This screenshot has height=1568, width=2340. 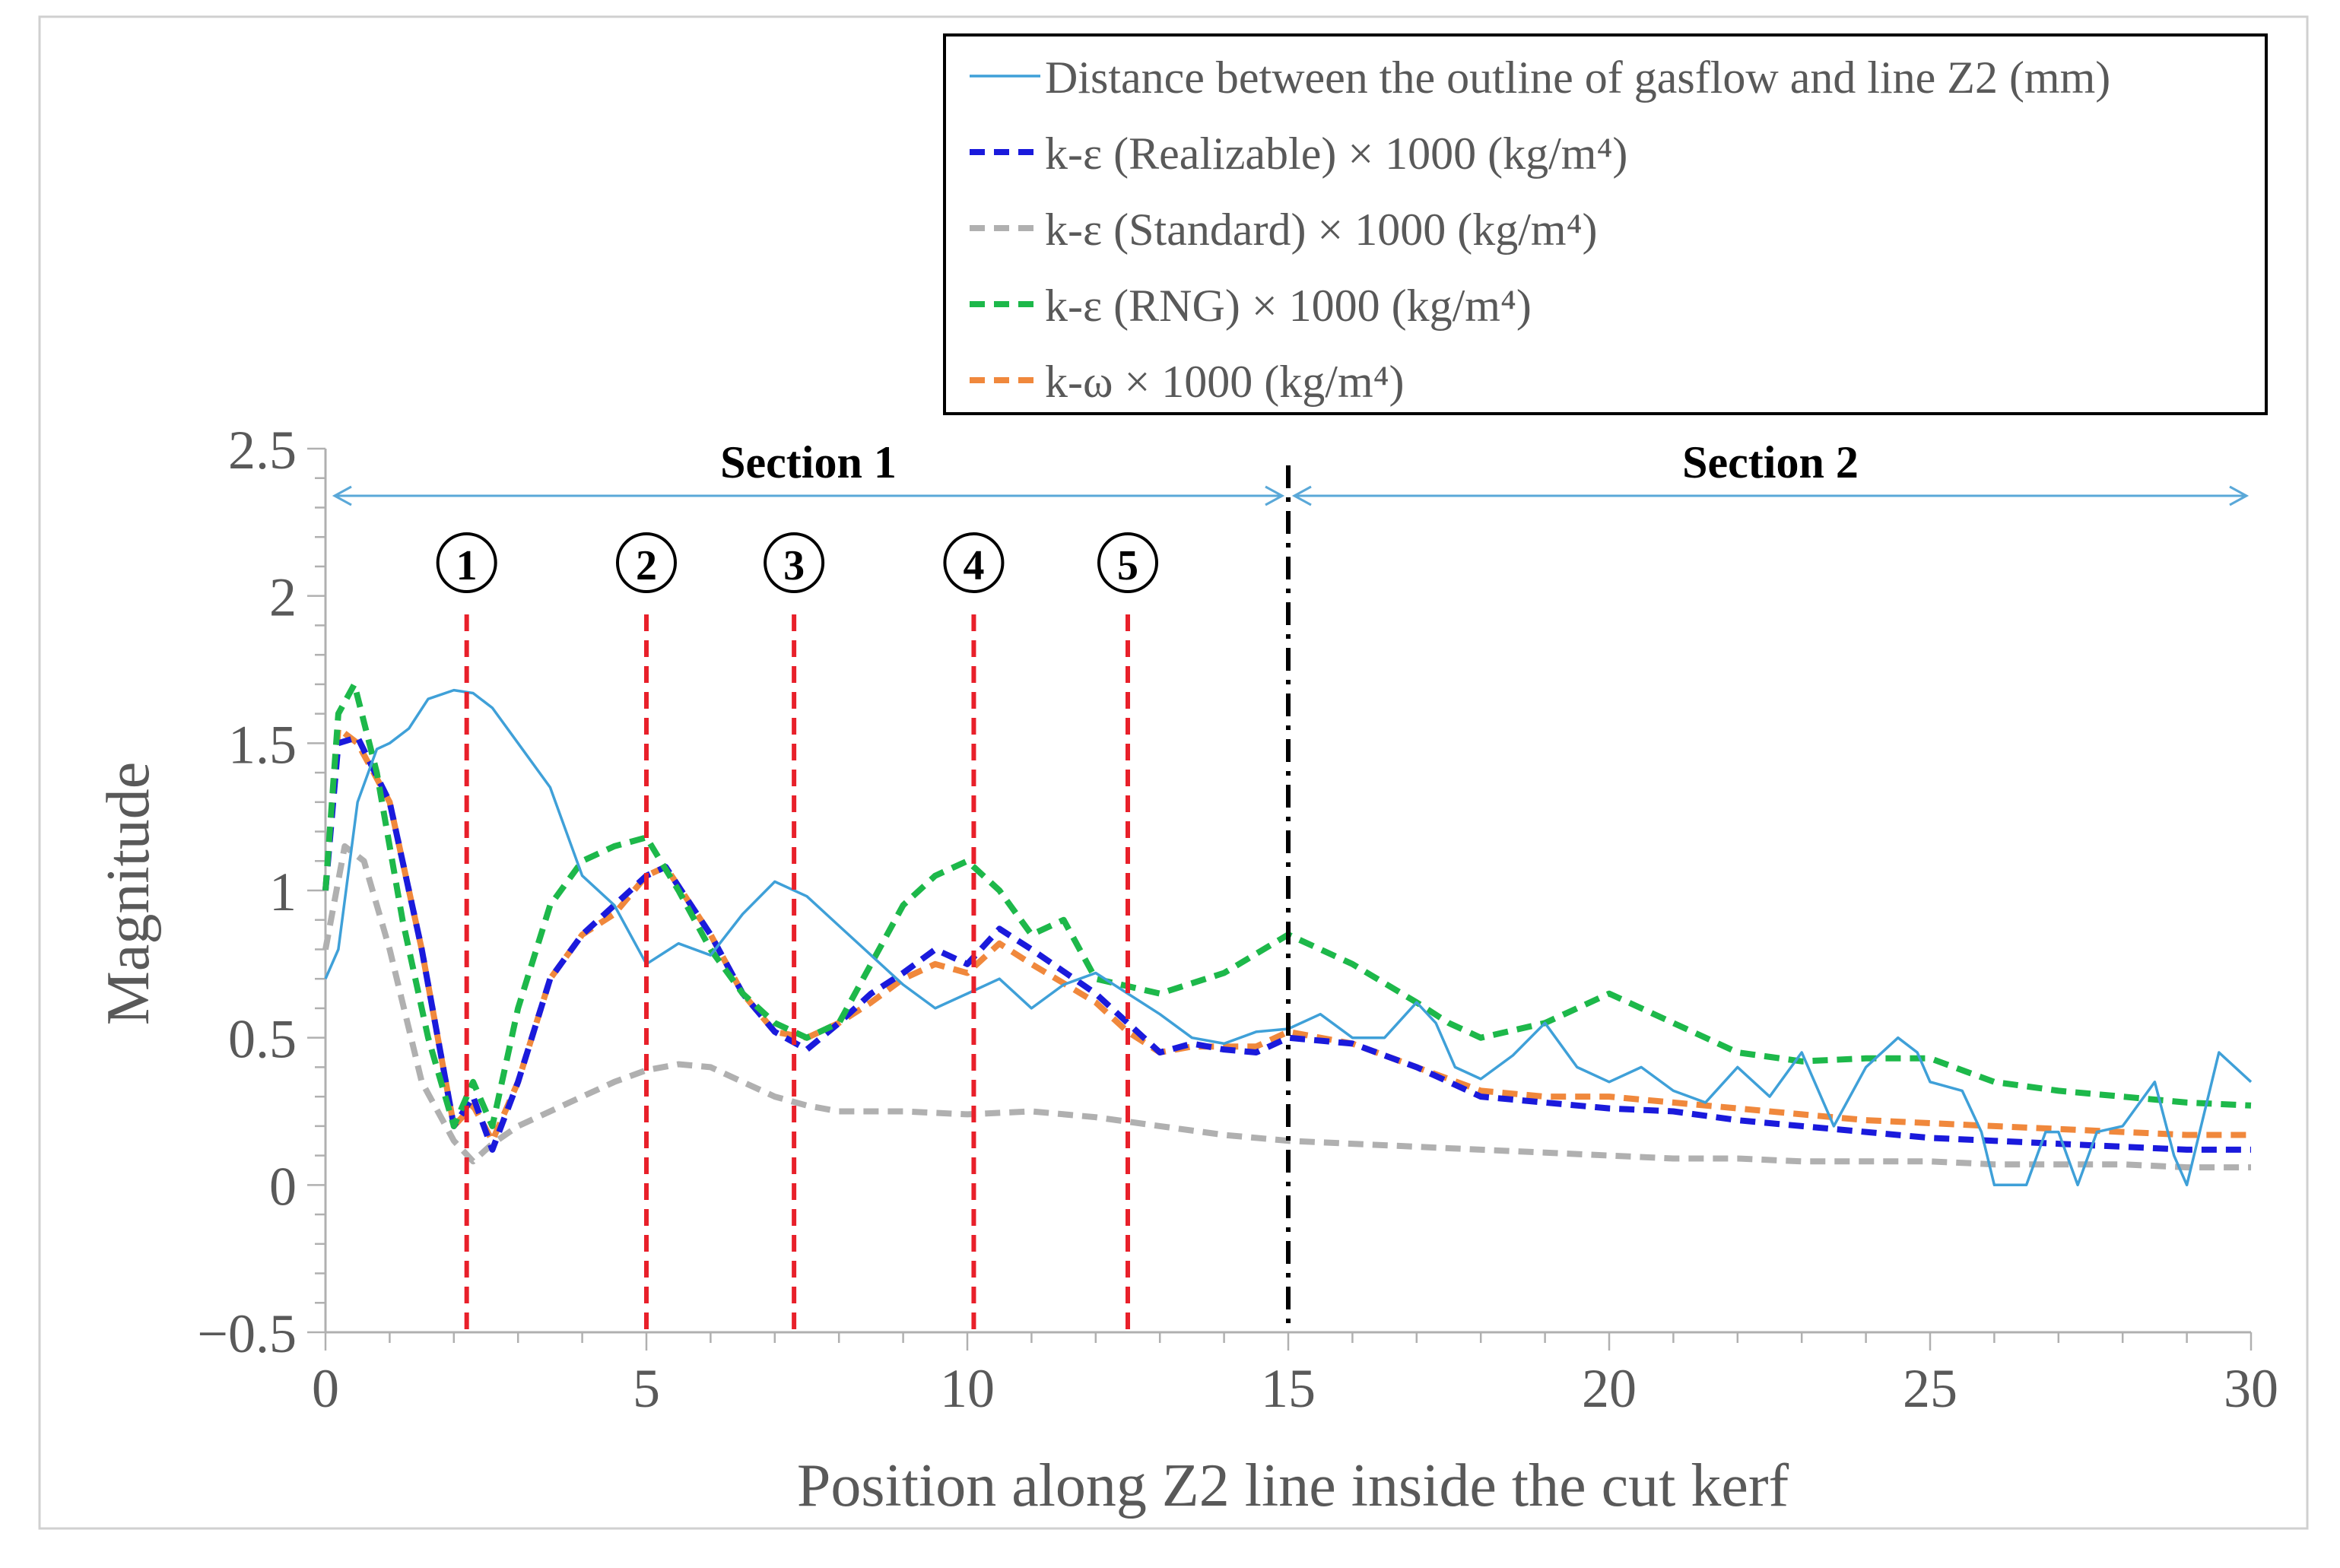 What do you see at coordinates (128, 894) in the screenshot?
I see `y-axis-label: Magnitude` at bounding box center [128, 894].